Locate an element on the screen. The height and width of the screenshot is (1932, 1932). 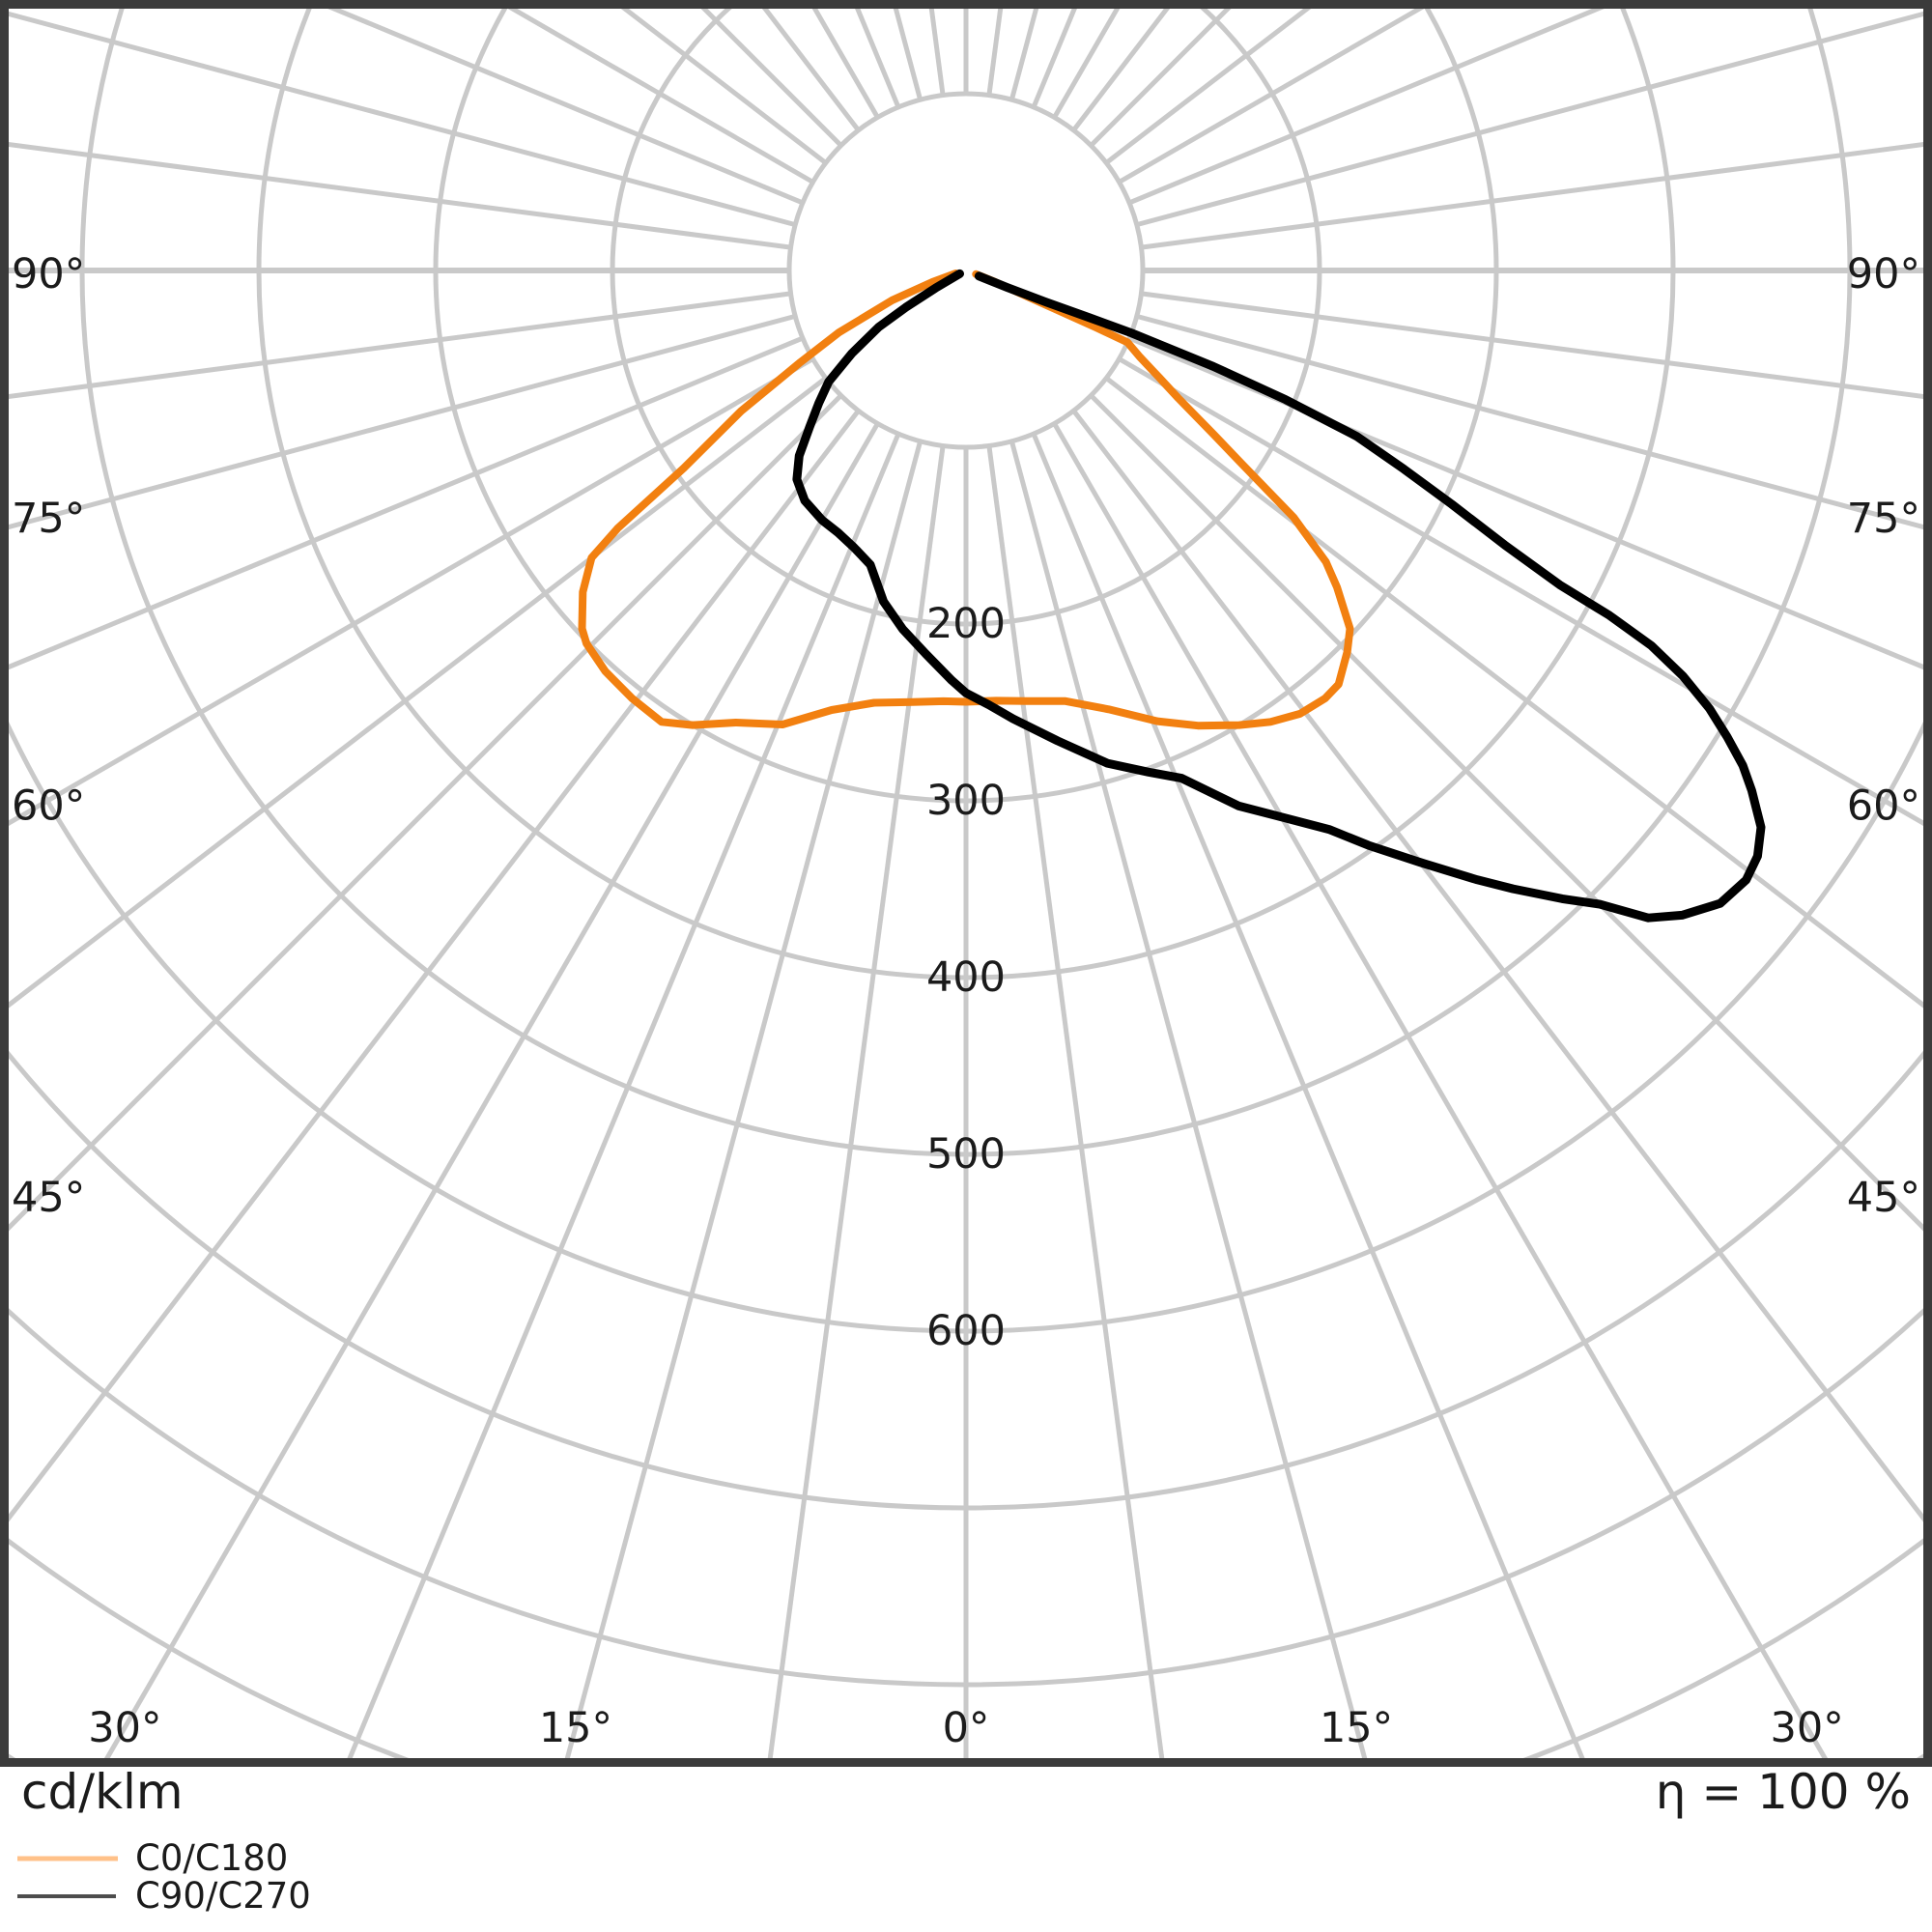
angle-label-left-75°: 75° is located at coordinates (48, 519).